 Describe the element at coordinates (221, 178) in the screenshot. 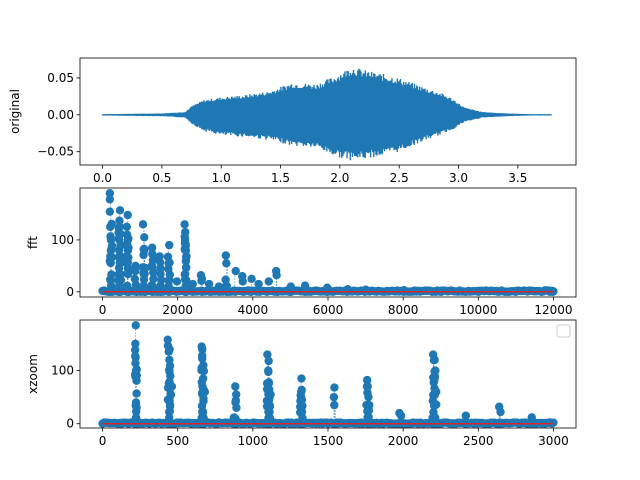

I see `xtick-label: 1.0` at that location.